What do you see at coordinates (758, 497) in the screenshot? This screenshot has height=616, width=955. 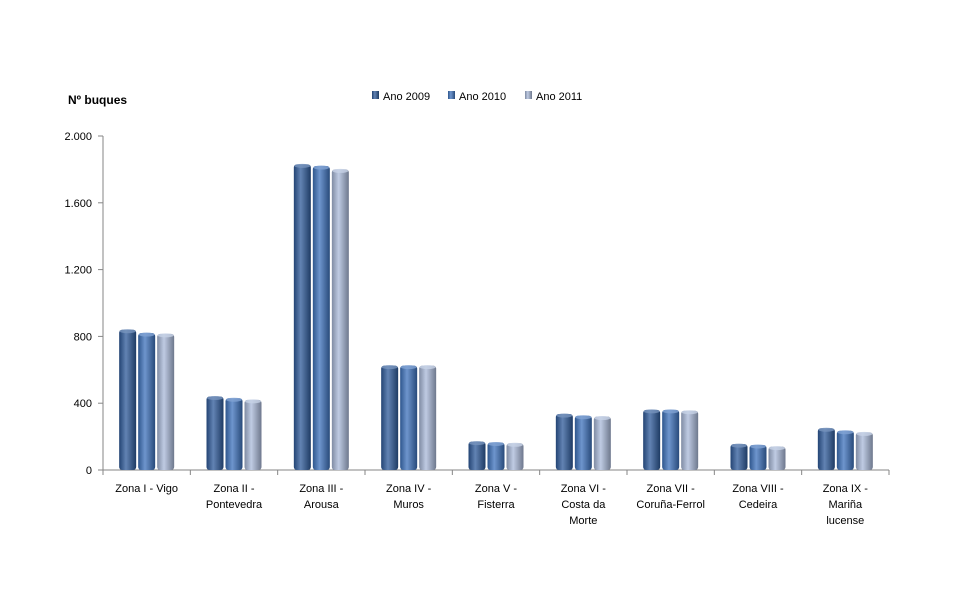 I see `x-tick-label: Zona VIII -Cedeira` at bounding box center [758, 497].